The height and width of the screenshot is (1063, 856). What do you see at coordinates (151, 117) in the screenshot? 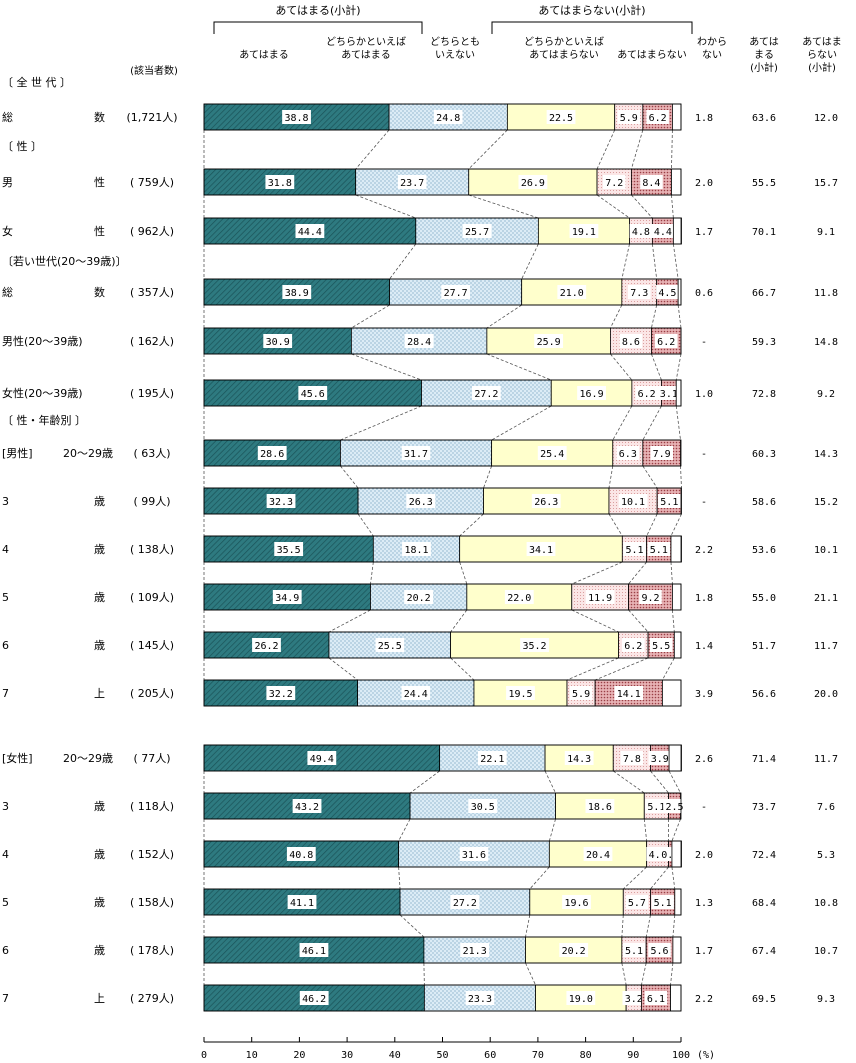
I see `row-1-count: (1,721人)` at bounding box center [151, 117].